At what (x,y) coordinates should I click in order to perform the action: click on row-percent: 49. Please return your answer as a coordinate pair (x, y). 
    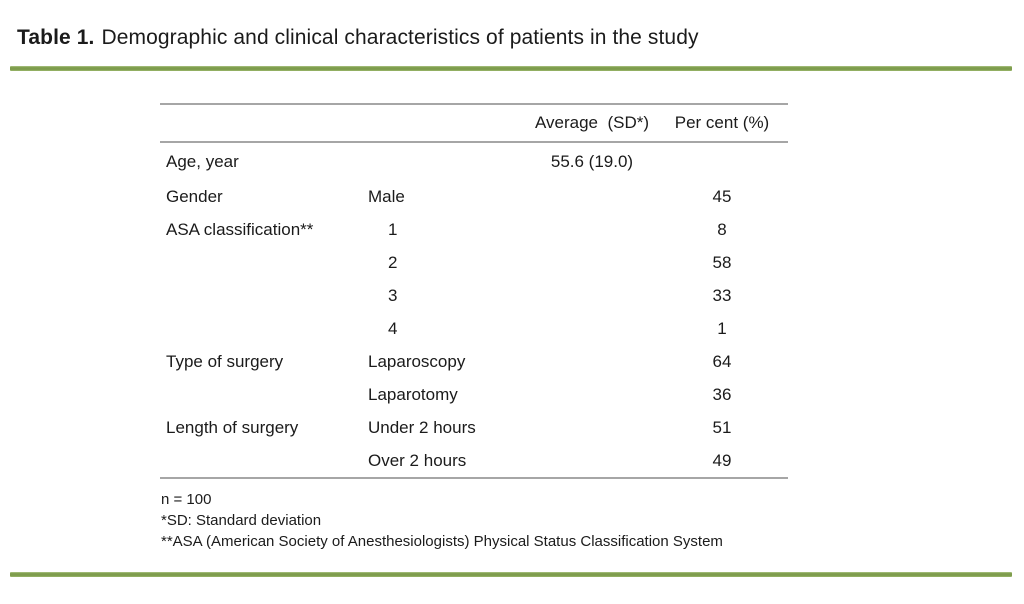
    Looking at the image, I should click on (722, 460).